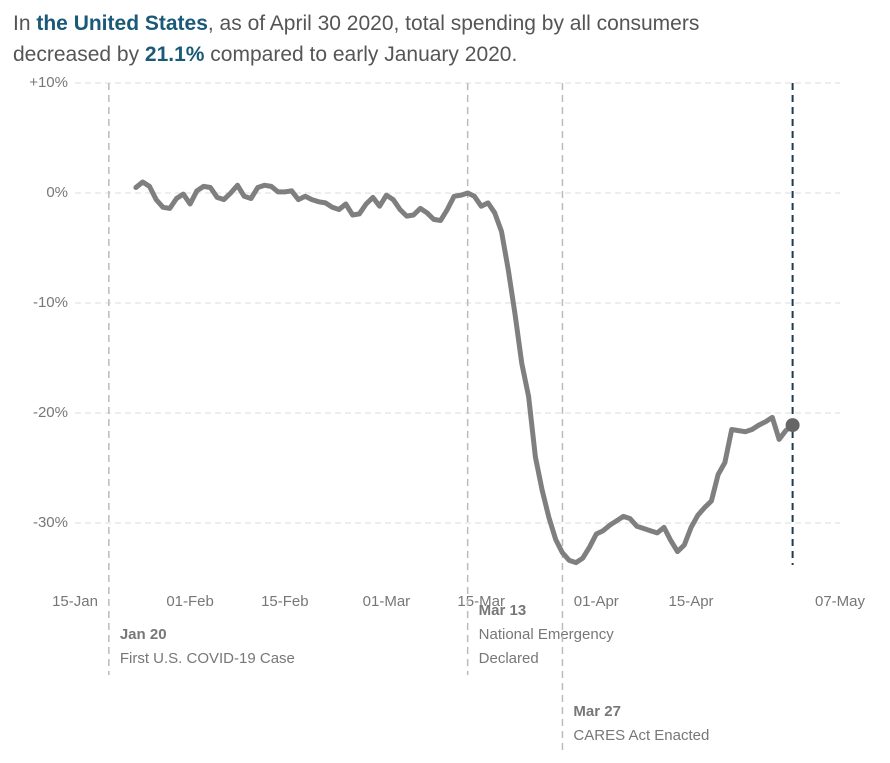  Describe the element at coordinates (50, 412) in the screenshot. I see `y-tick-label: -20%` at that location.